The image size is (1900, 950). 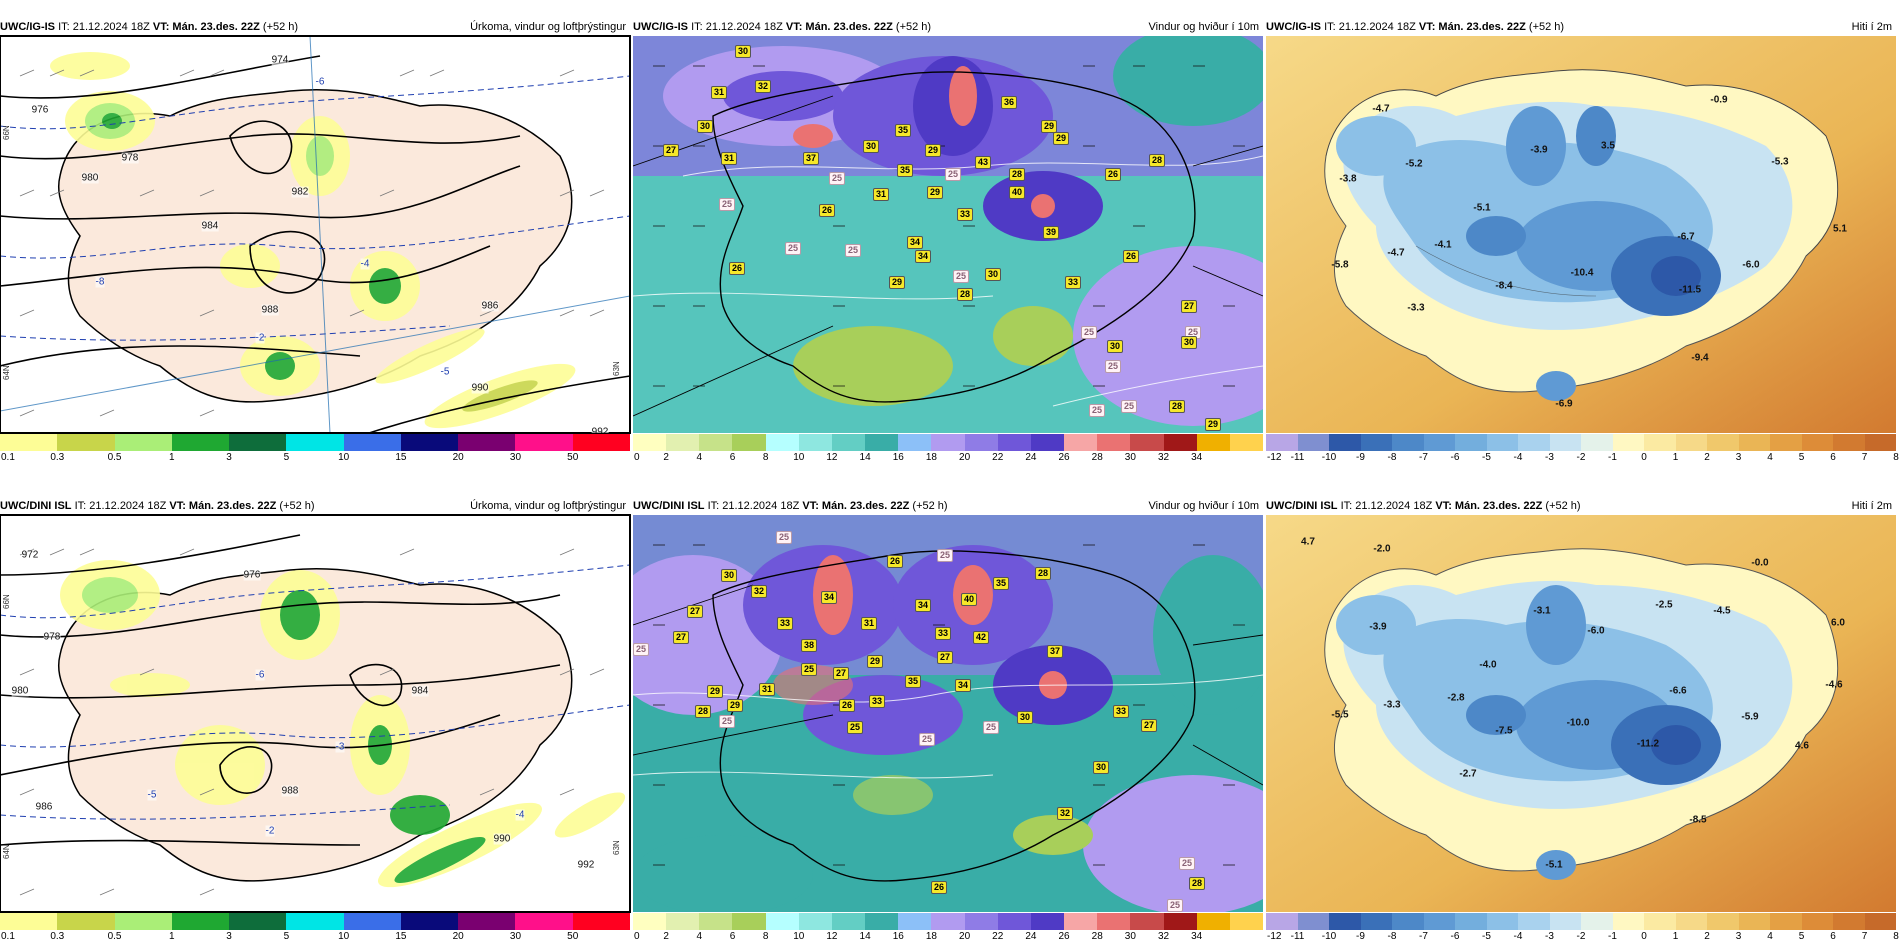 What do you see at coordinates (1802, 746) in the screenshot?
I see `temp-label: 4.6` at bounding box center [1802, 746].